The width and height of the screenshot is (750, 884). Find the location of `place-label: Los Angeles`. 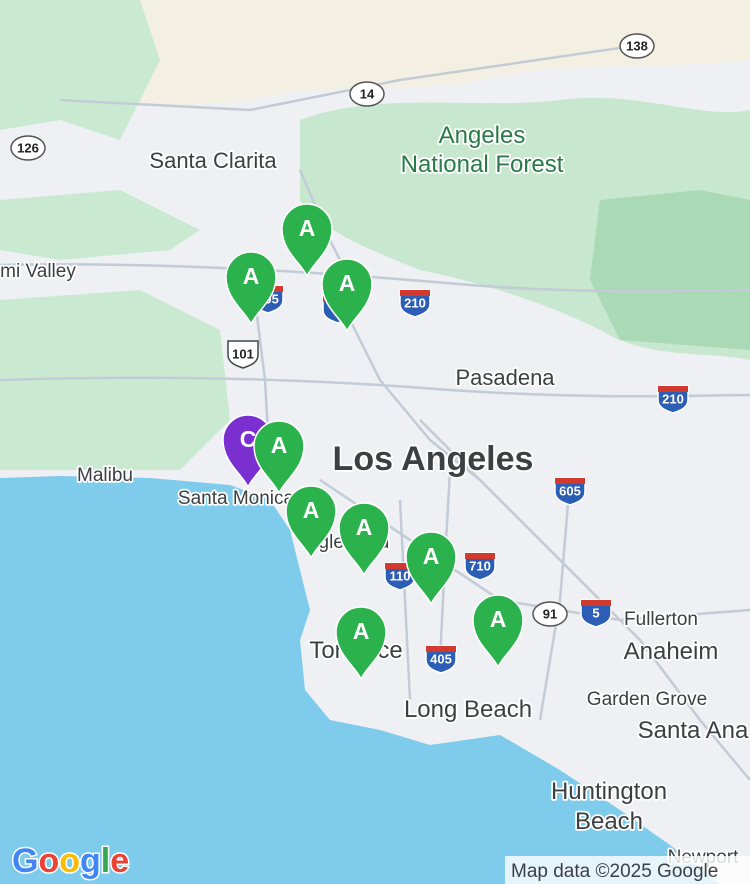

place-label: Los Angeles is located at coordinates (433, 459).